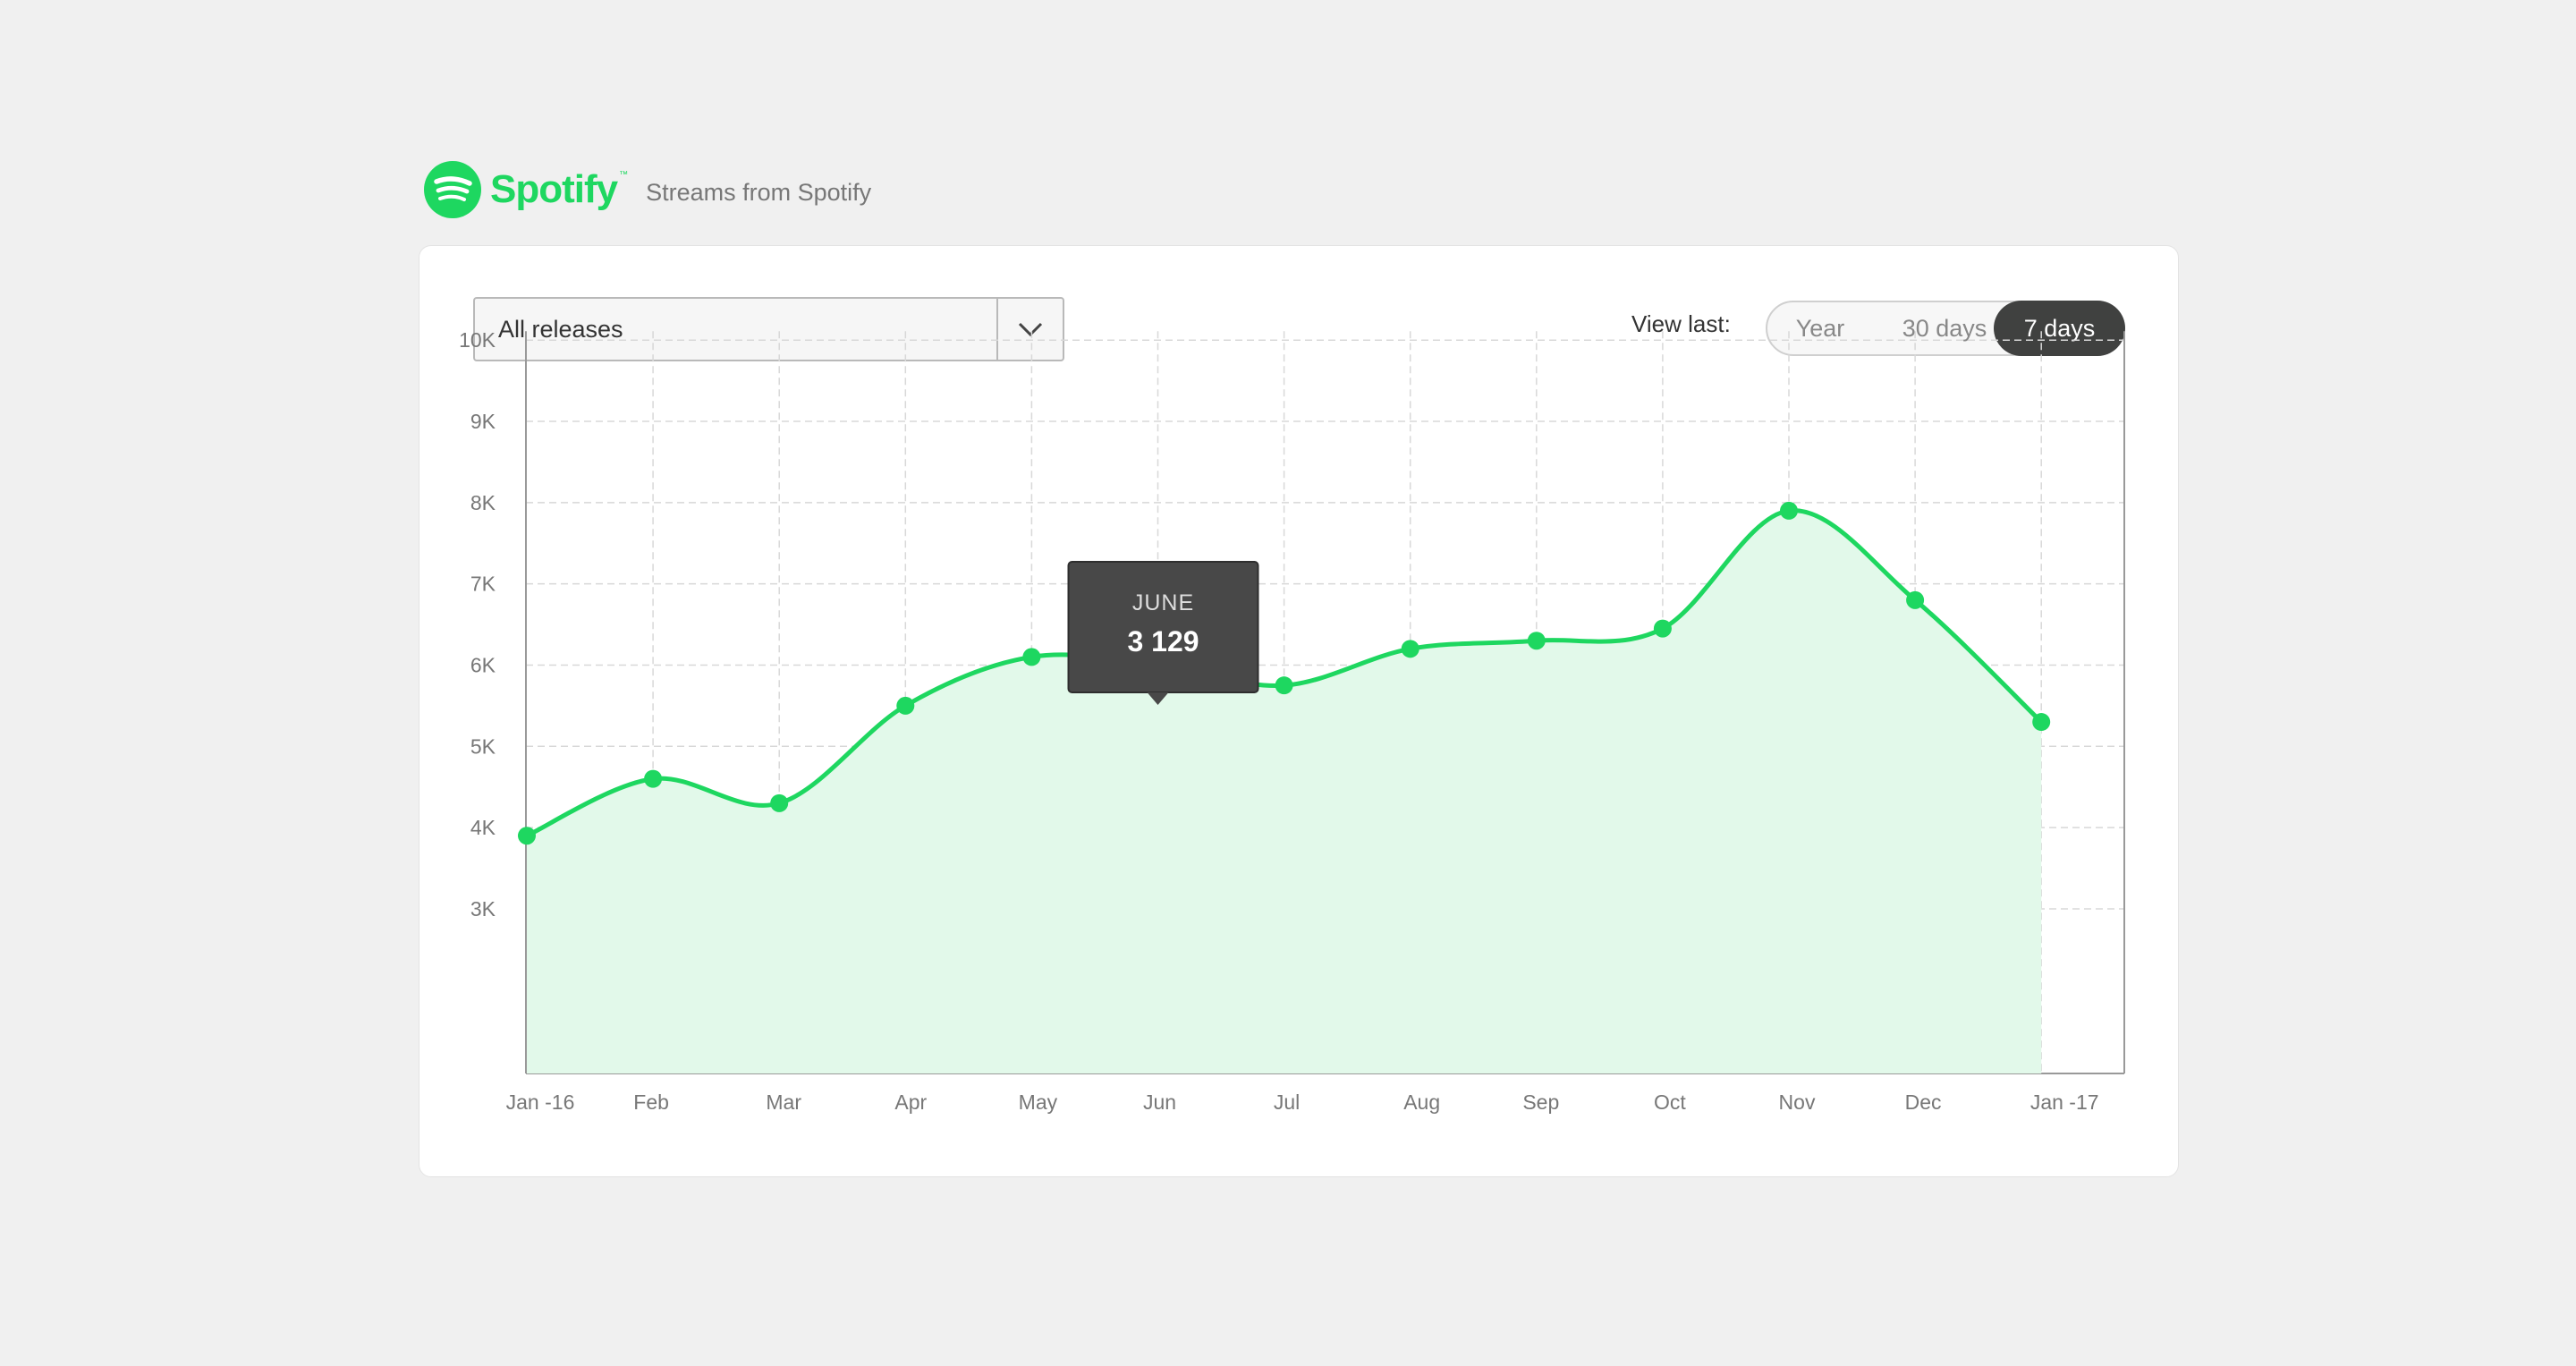 The width and height of the screenshot is (2576, 1366). What do you see at coordinates (2064, 1102) in the screenshot?
I see `x-tick-label: Jan -17` at bounding box center [2064, 1102].